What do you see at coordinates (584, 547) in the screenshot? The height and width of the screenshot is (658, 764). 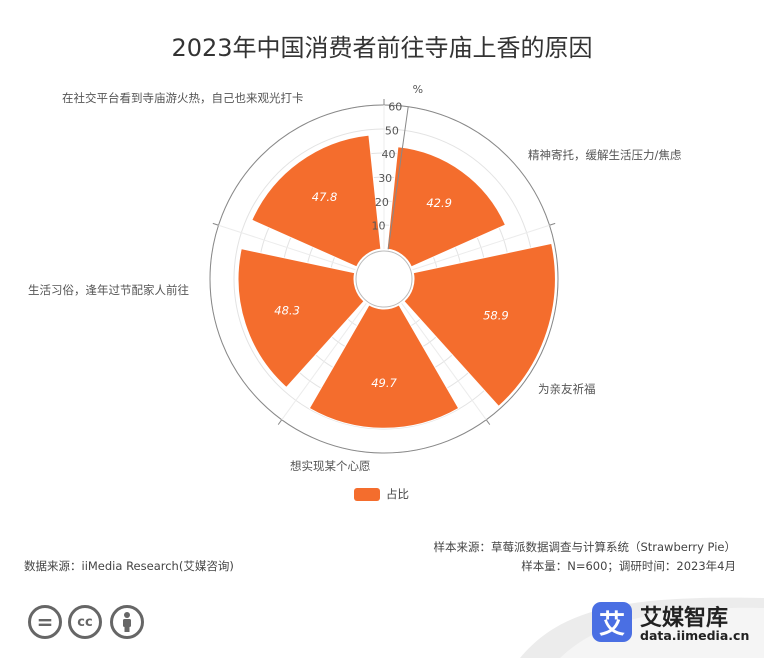 I see `sample-source: 样本来源：草莓派数据调查与计算系统（Strawberry Pie）` at bounding box center [584, 547].